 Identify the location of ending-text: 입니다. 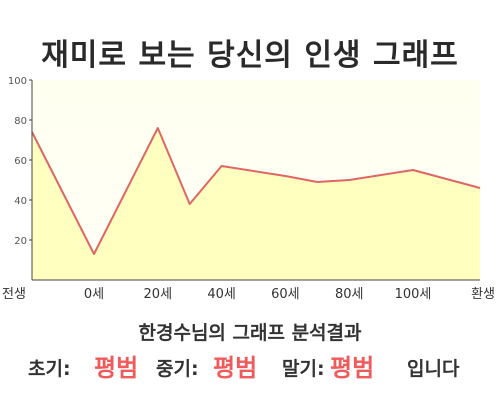
(433, 369).